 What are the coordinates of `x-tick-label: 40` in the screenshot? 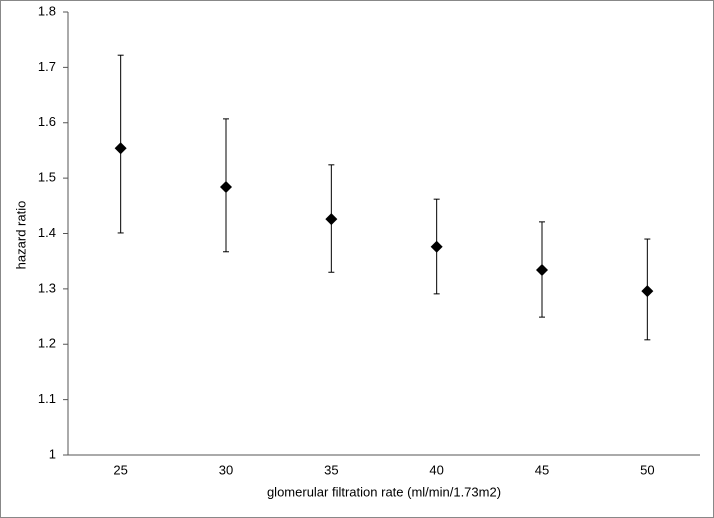 It's located at (436, 469).